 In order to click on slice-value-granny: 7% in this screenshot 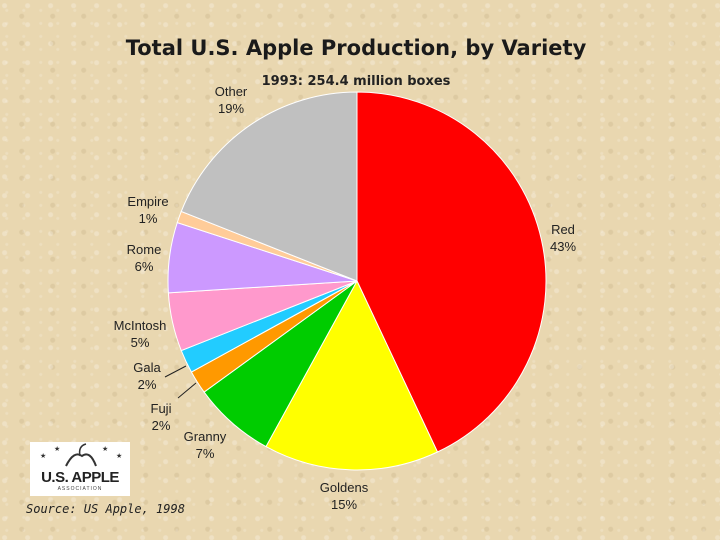, I will do `click(205, 453)`.